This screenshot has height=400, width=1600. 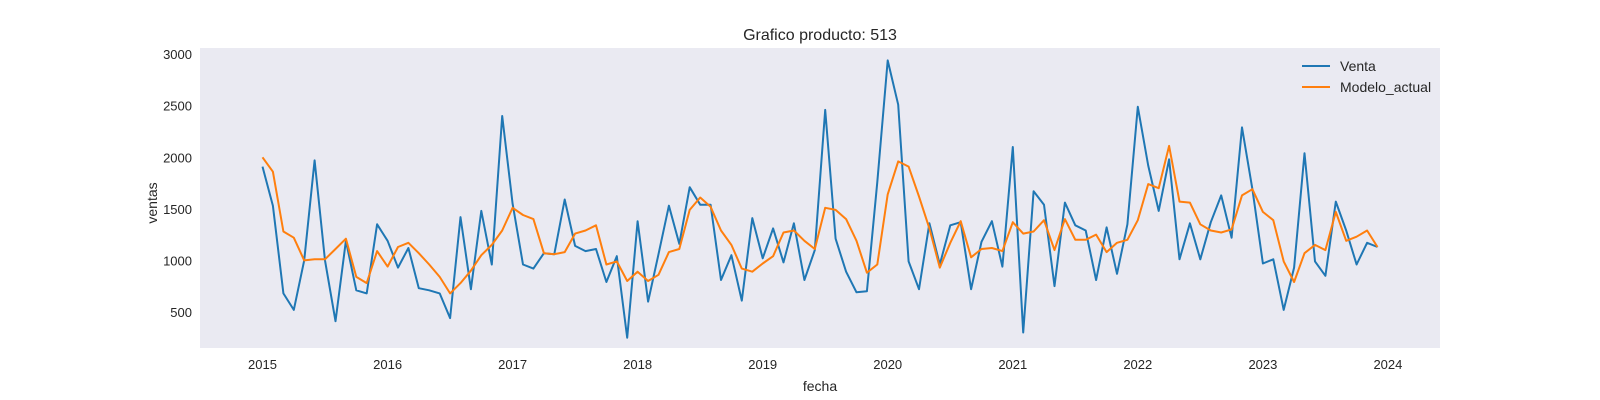 I want to click on x-tick-label: 2021, so click(x=1012, y=364).